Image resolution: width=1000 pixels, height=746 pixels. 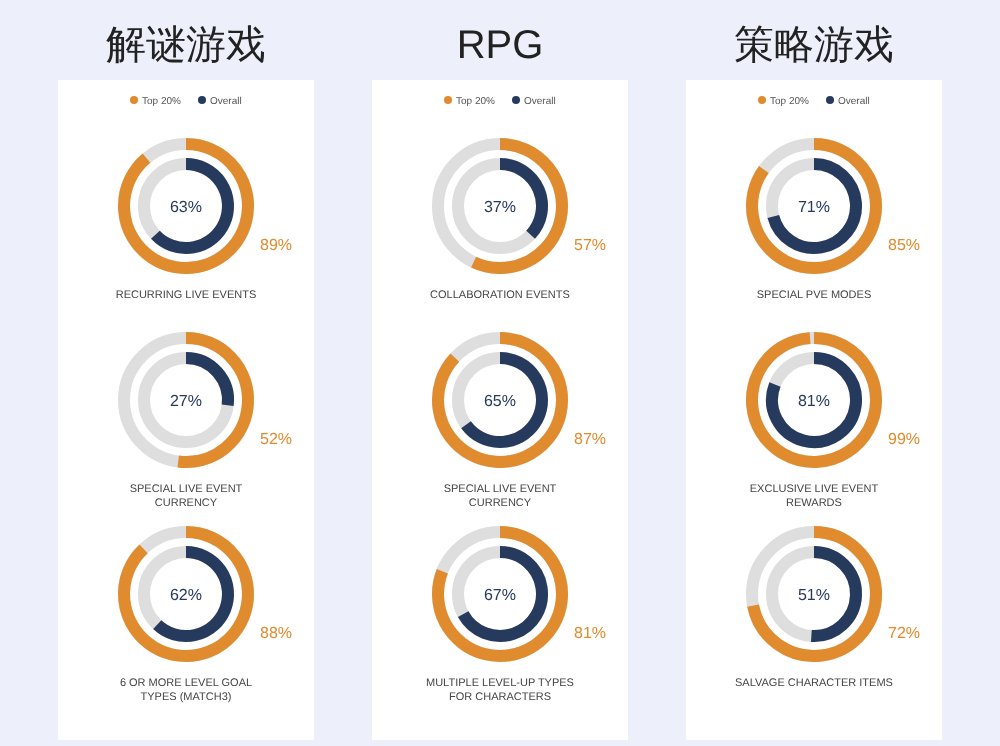 What do you see at coordinates (186, 207) in the screenshot?
I see `data-label: 63%` at bounding box center [186, 207].